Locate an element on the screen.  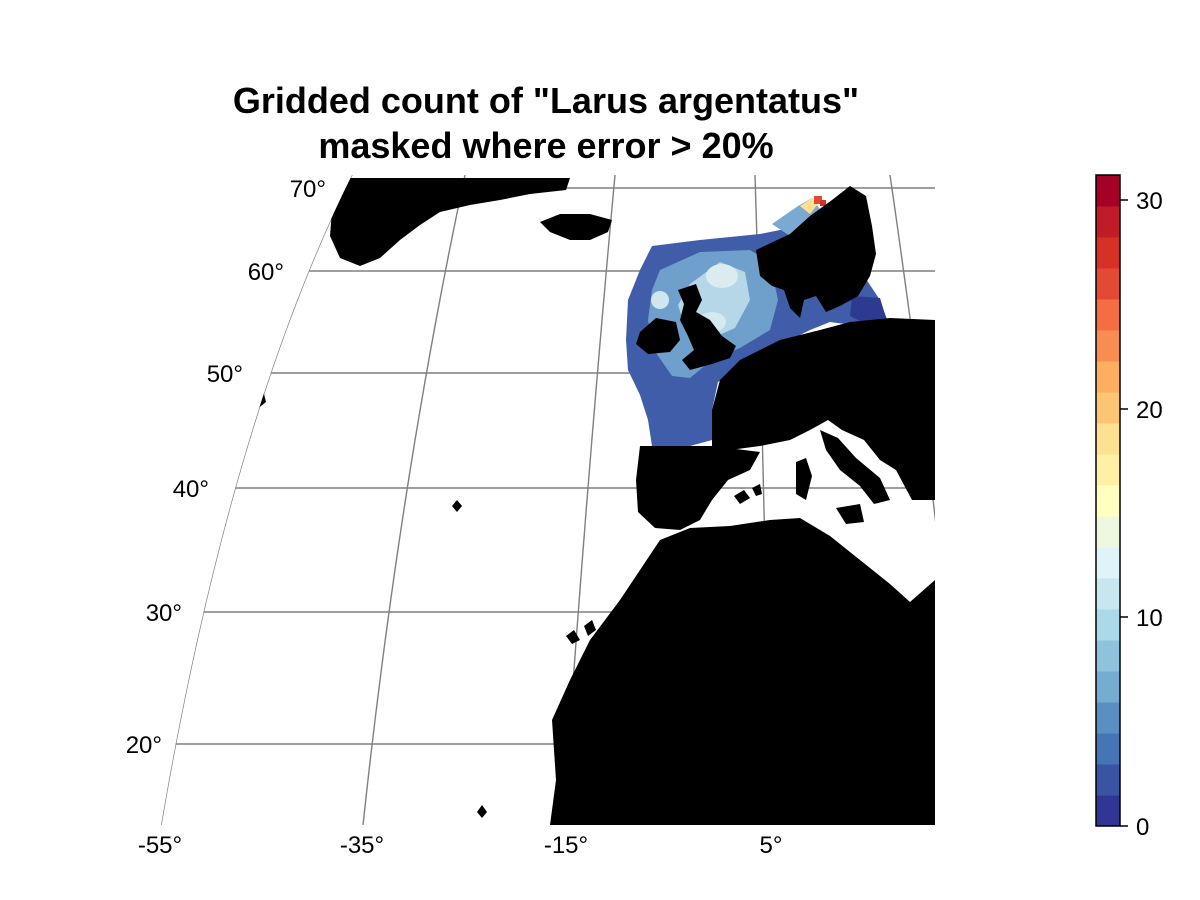
lat-label-70: 70° is located at coordinates (308, 189).